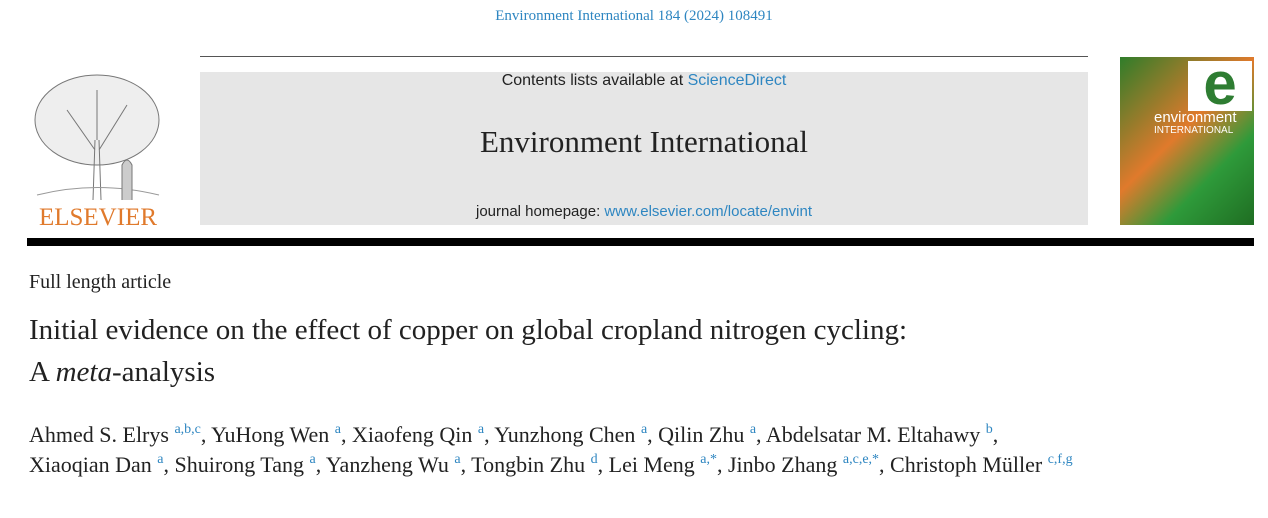 This screenshot has height=518, width=1268. I want to click on author-name: Yanzheng Wu, so click(387, 464).